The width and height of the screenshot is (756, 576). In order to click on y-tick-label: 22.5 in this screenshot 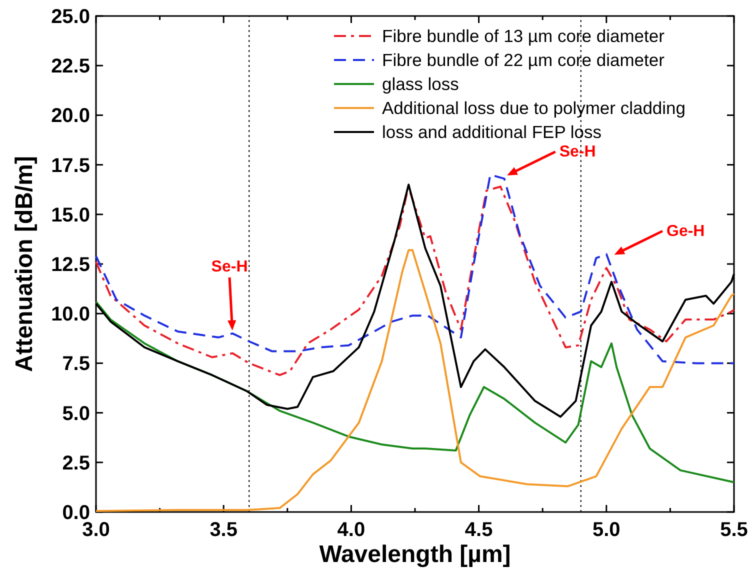, I will do `click(70, 67)`.